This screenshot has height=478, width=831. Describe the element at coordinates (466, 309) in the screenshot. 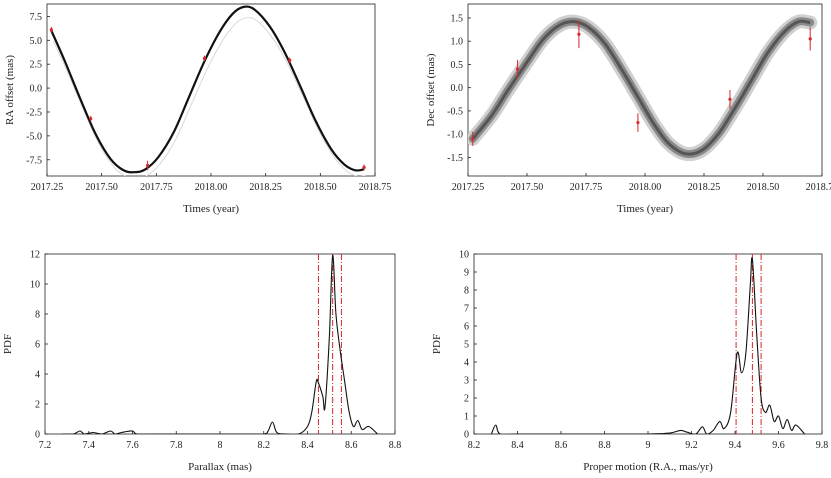

I see `y-tick-label: 7` at that location.